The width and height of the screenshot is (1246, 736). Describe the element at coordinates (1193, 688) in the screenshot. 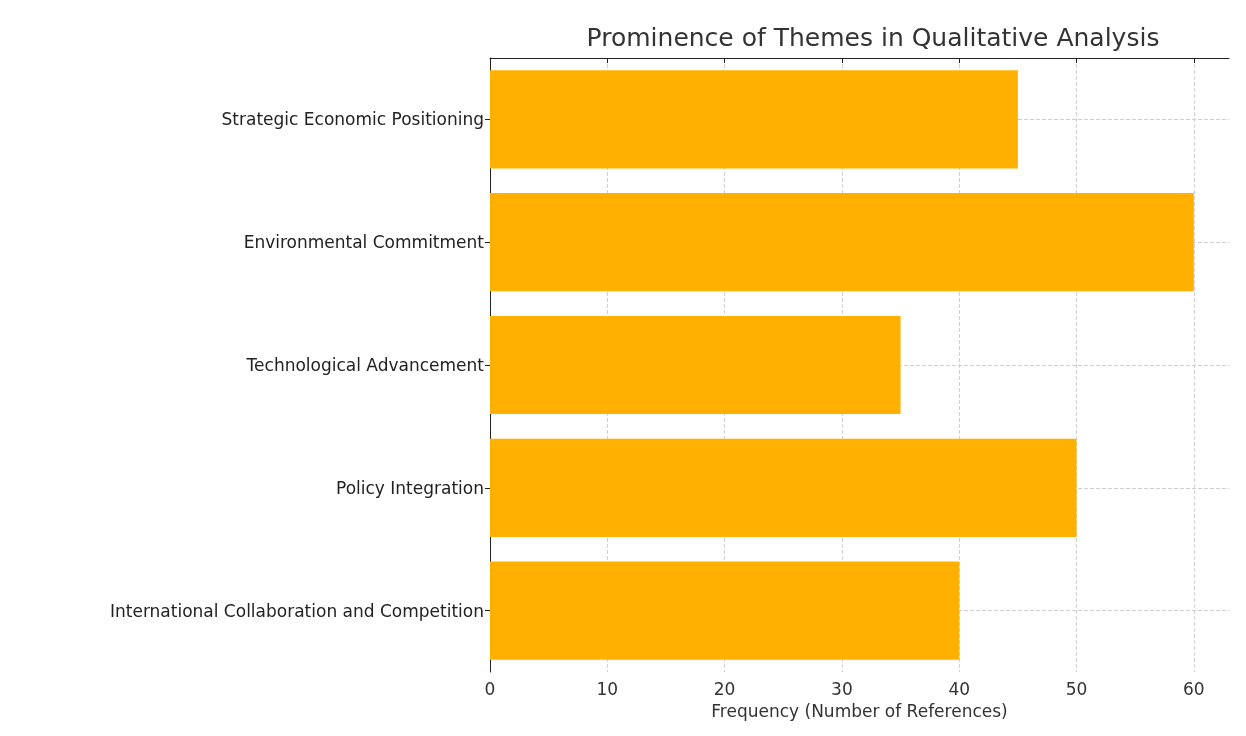

I see `x-tick-label: 60` at that location.